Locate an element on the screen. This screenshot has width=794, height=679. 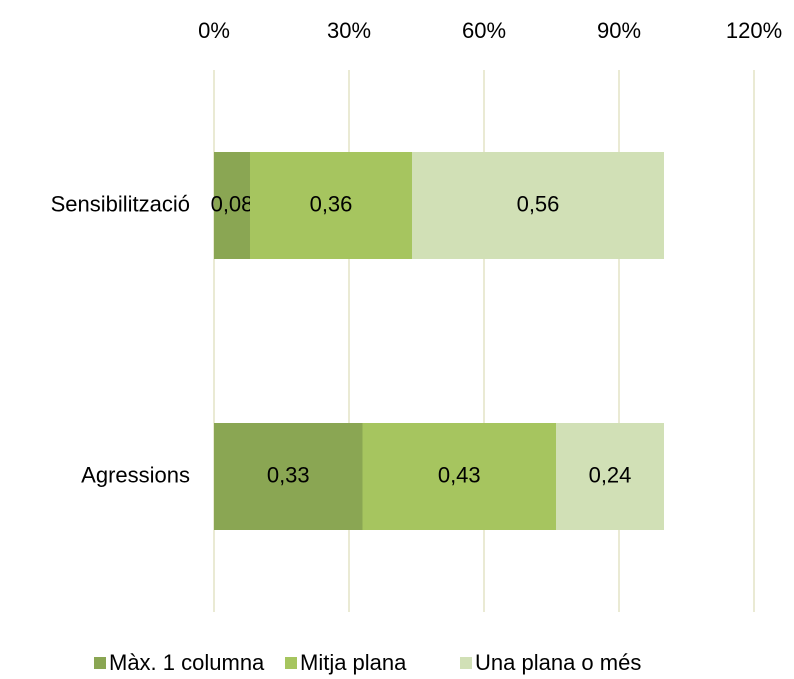
y-tick-label: Agressions is located at coordinates (135, 474).